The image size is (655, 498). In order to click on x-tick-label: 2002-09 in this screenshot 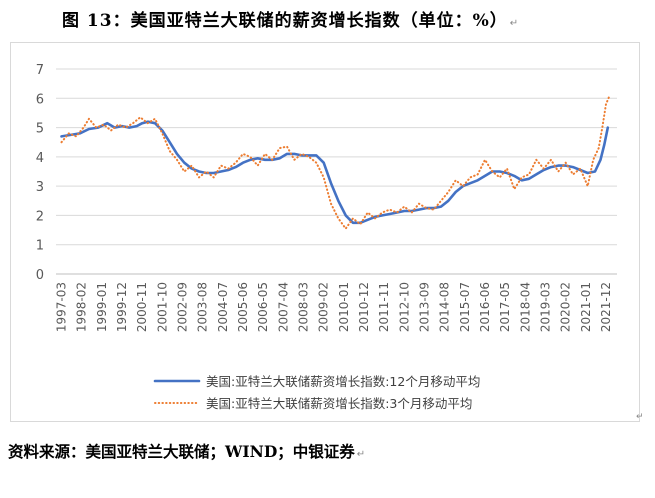, I will do `click(183, 307)`.